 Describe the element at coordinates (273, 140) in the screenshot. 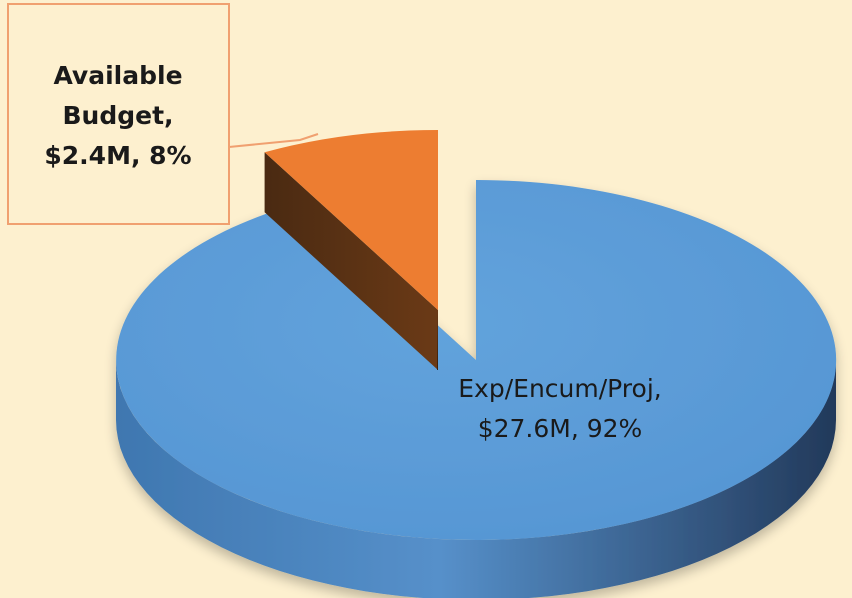

I see `leader-line` at that location.